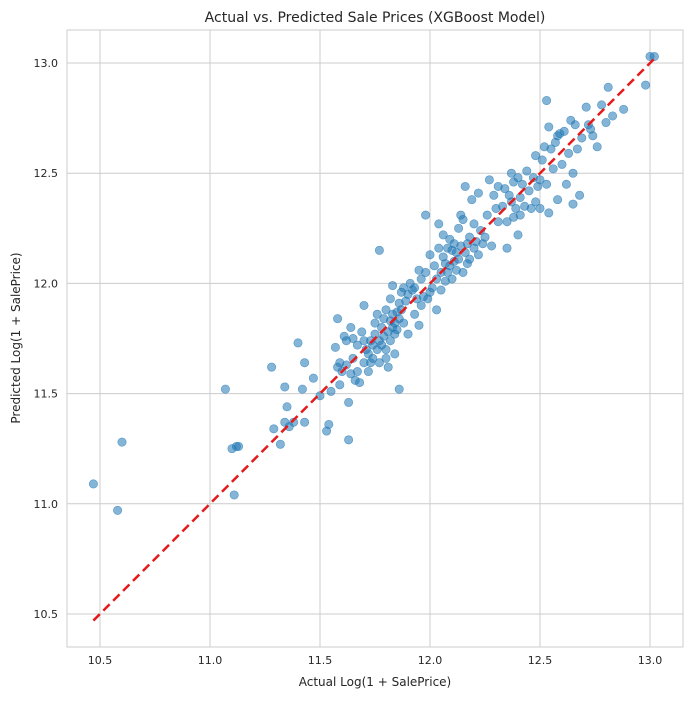 This screenshot has height=703, width=692. I want to click on y-tick-label: 11.0, so click(46, 504).